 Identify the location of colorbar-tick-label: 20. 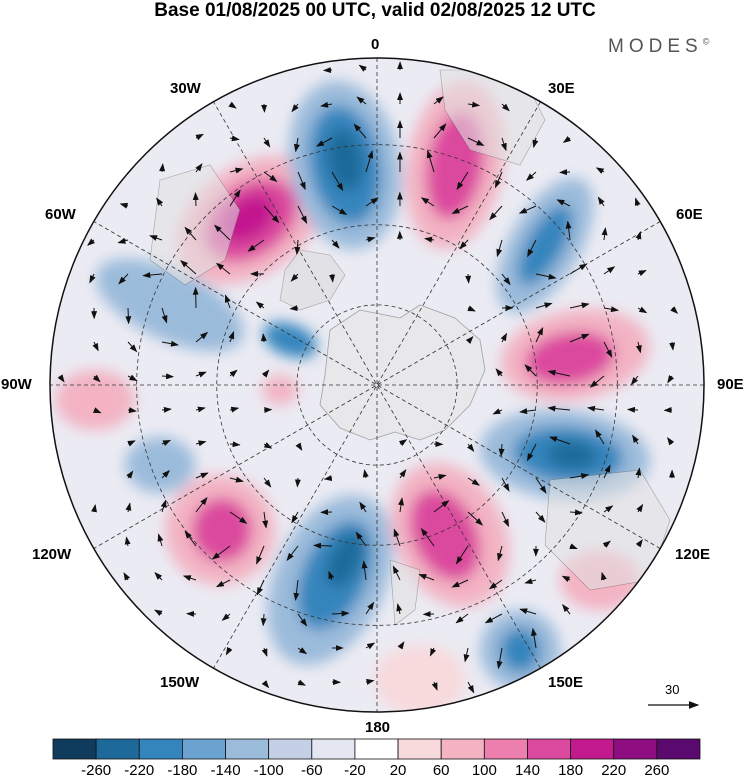
(398, 770).